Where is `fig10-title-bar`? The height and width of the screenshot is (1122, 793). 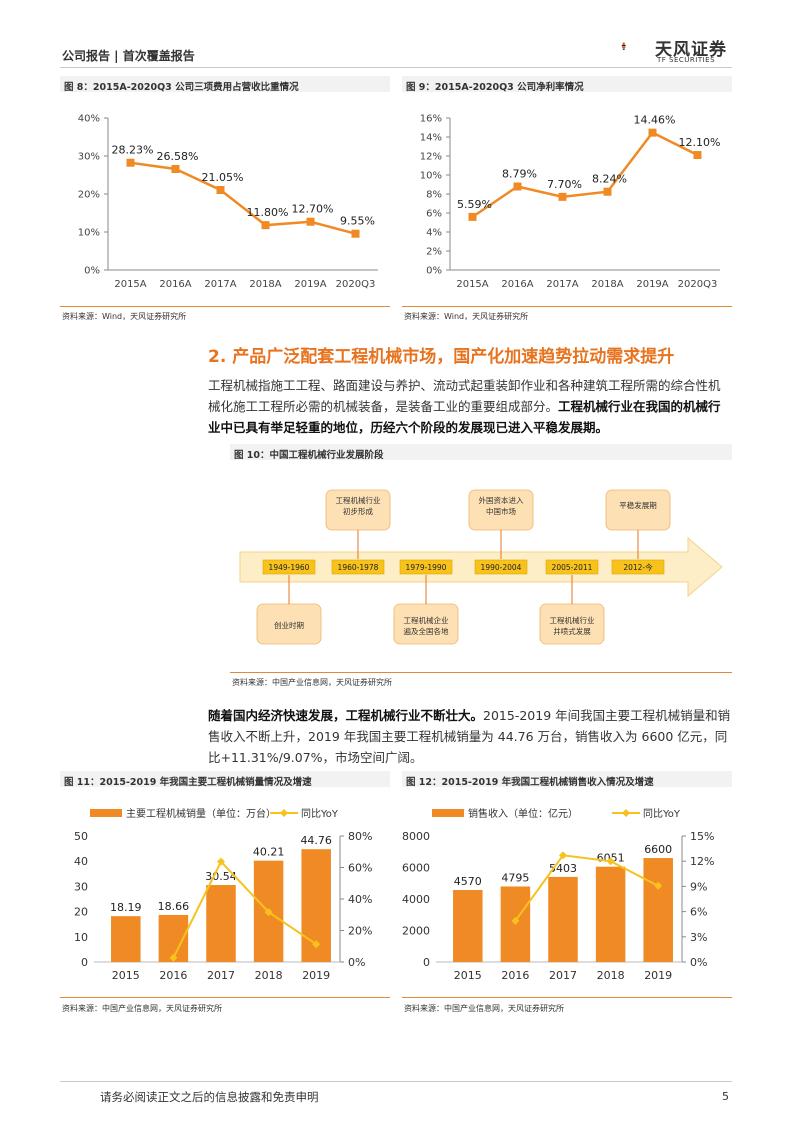
fig10-title-bar is located at coordinates (481, 452).